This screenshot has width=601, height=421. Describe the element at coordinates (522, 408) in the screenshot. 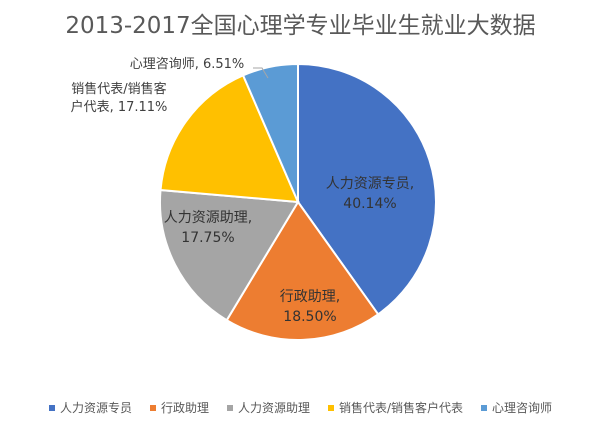

I see `legend-label: 心理咨询师` at that location.